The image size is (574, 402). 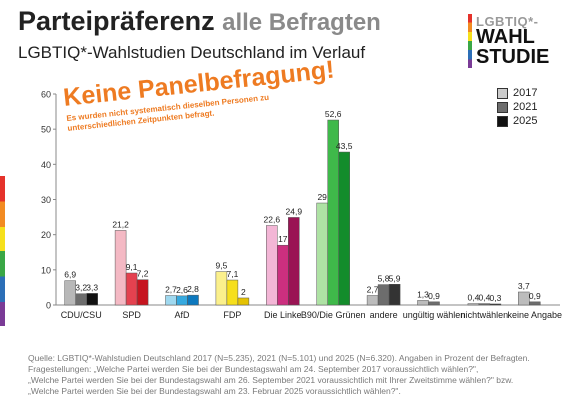 I want to click on data-label: 7,1, so click(x=232, y=274).